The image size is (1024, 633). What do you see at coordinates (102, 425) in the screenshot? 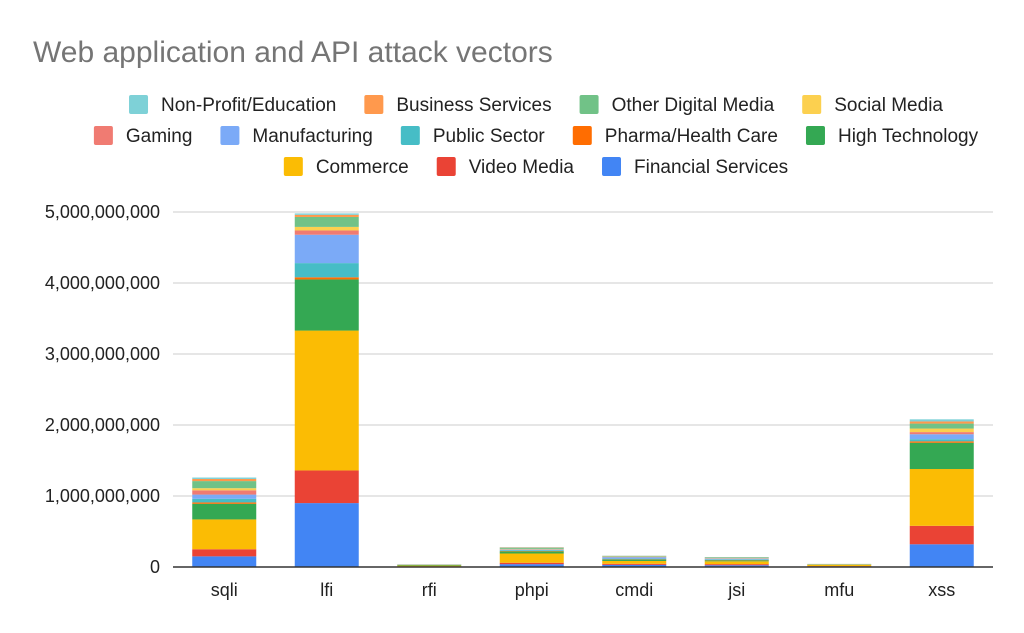
I see `y-tick-label: 2,000,000,000` at bounding box center [102, 425].